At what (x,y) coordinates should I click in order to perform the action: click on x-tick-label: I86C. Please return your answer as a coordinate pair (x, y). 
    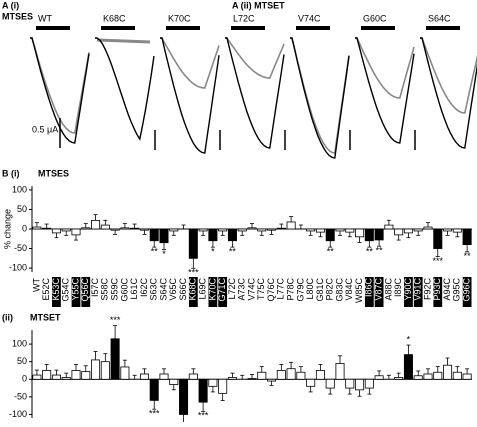
    Looking at the image, I should click on (369, 288).